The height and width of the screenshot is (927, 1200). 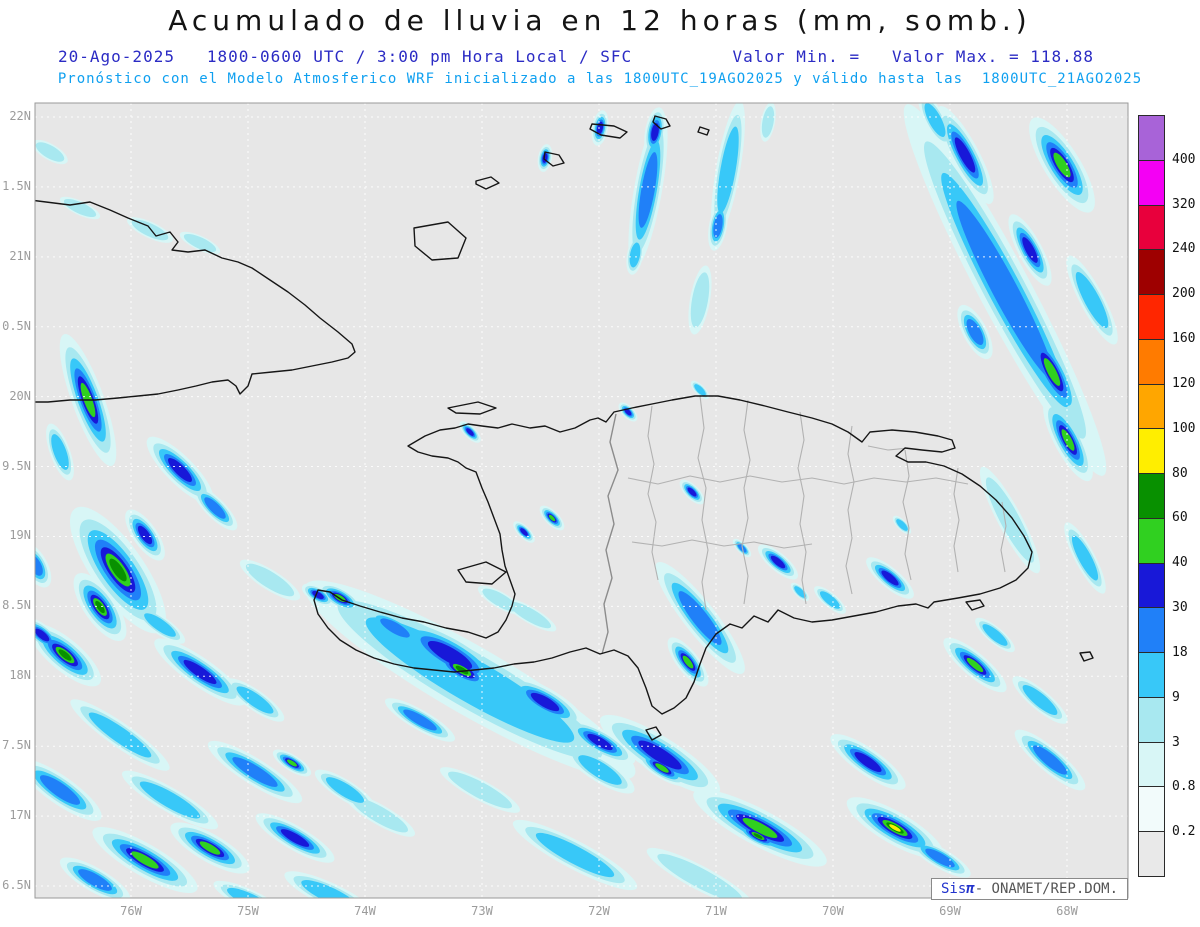 I want to click on y-tick-label: 8.5N, so click(x=16, y=605).